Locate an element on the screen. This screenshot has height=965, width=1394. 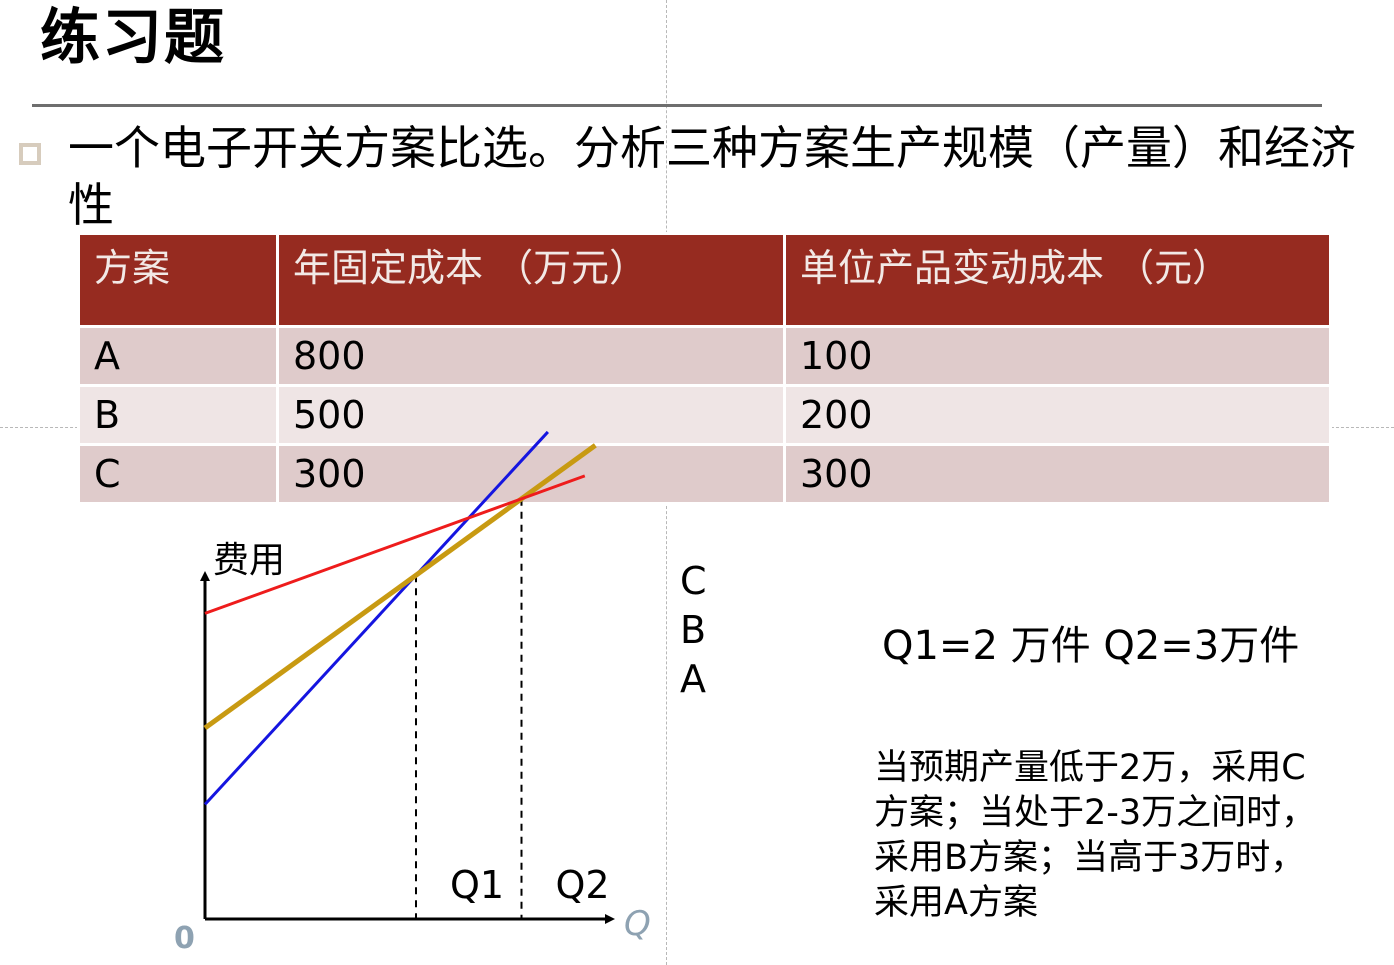
header-variable-cost: 单位产品变动成本 （元） is located at coordinates (1057, 280).